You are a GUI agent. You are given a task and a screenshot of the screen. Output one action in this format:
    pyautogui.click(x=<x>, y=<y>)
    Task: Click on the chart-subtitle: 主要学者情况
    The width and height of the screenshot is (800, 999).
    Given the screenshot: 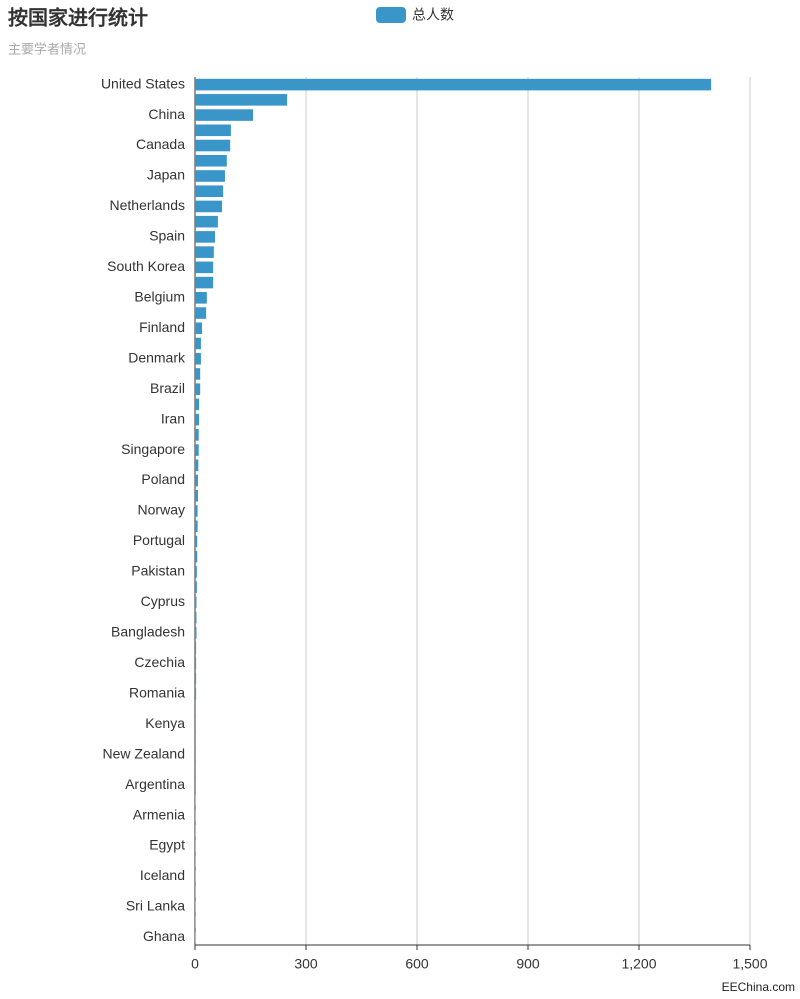 What is the action you would take?
    pyautogui.click(x=47, y=48)
    